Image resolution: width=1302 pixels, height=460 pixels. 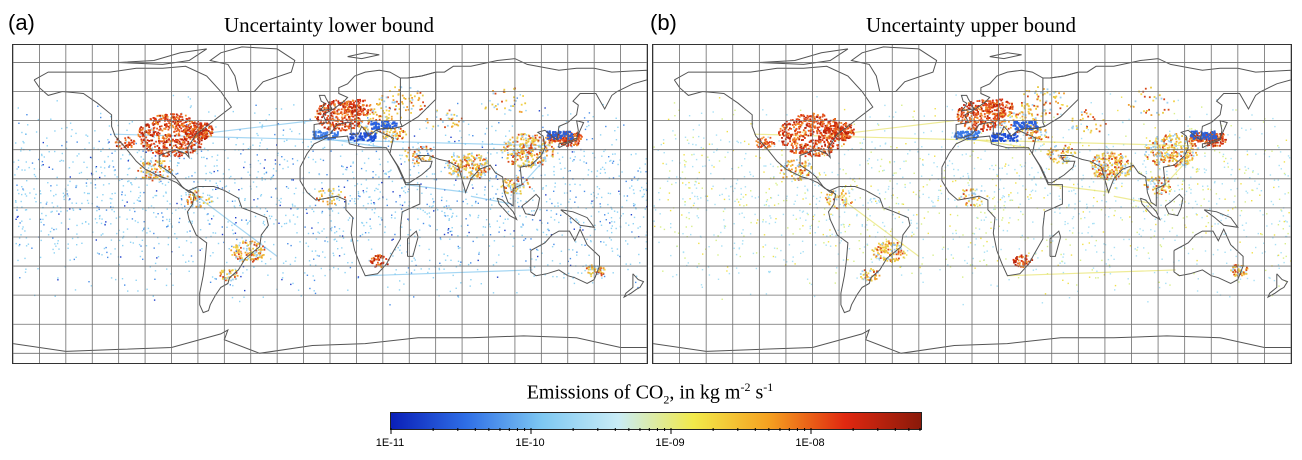 I want to click on panel-a-title: Uncertainty lower bound, so click(x=329, y=25).